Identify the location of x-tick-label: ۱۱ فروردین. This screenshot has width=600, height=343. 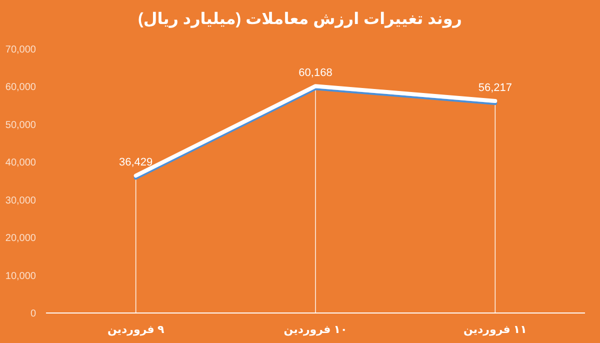
(495, 330).